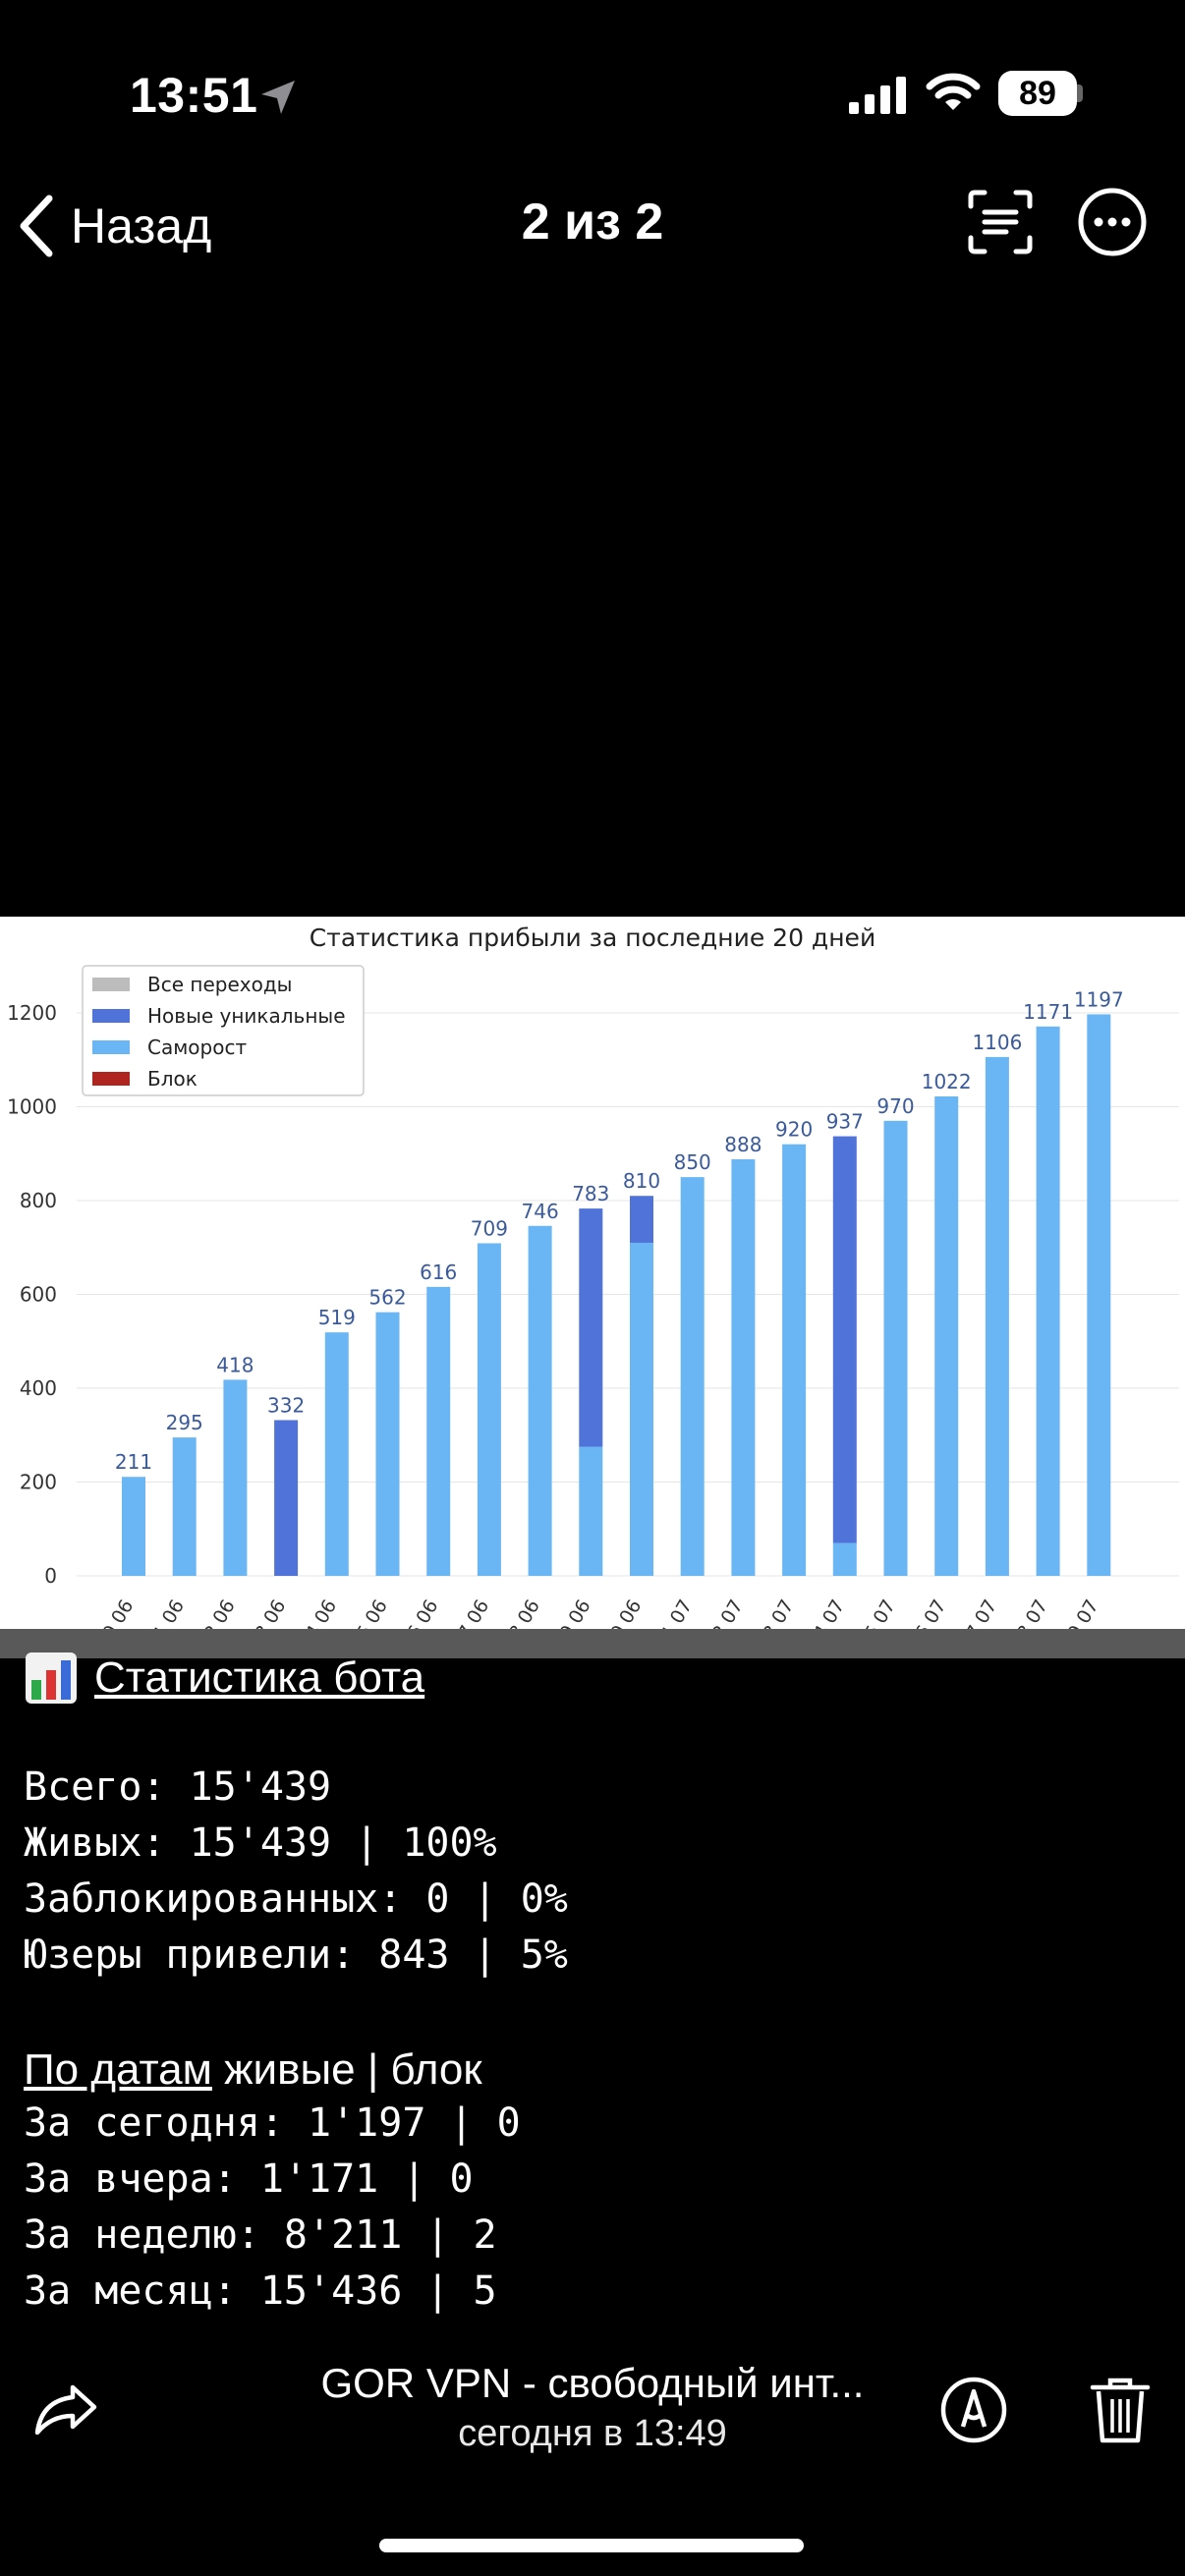  Describe the element at coordinates (197, 1047) in the screenshot. I see `legend-label: Саморост` at that location.